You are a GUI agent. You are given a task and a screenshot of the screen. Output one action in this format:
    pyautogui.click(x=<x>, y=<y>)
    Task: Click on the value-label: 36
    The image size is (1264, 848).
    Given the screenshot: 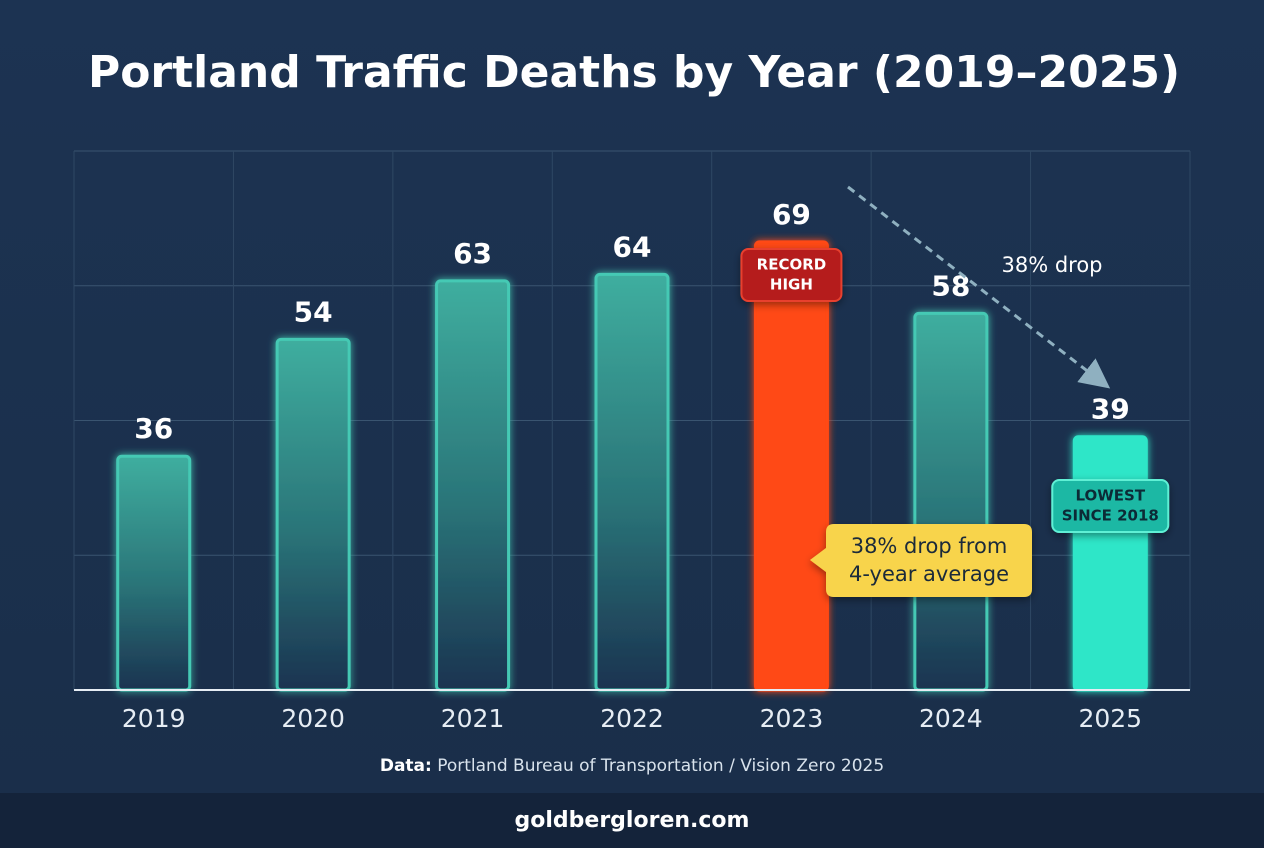 What is the action you would take?
    pyautogui.click(x=153, y=428)
    